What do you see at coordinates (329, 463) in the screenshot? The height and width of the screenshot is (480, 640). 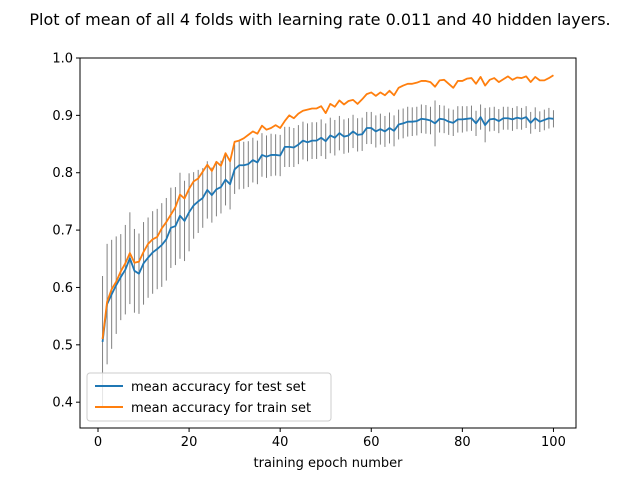 I see `x-axis-label: training epoch number` at bounding box center [329, 463].